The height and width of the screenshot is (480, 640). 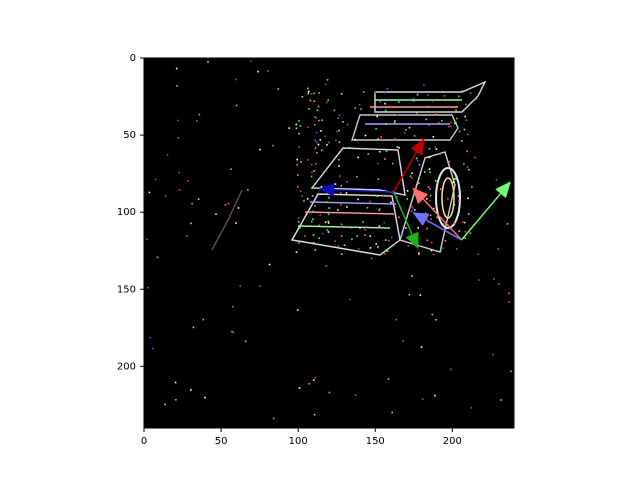 I want to click on arrow-red, so click(x=409, y=165).